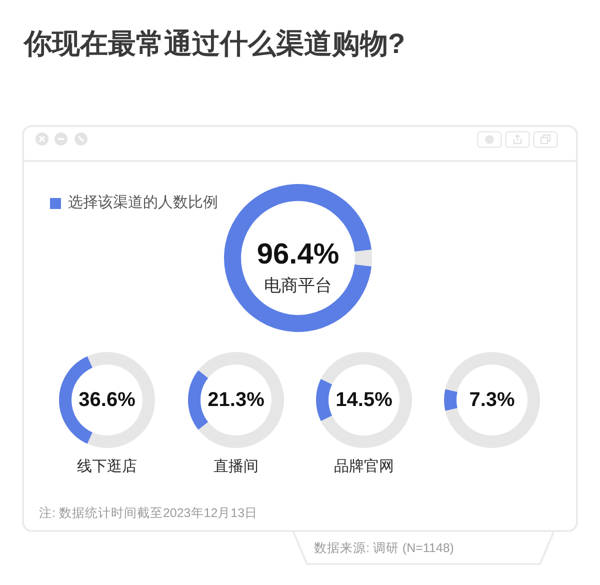 This screenshot has width=600, height=585. I want to click on text: 你现在最常通过什么渠道购物?, so click(215, 44).